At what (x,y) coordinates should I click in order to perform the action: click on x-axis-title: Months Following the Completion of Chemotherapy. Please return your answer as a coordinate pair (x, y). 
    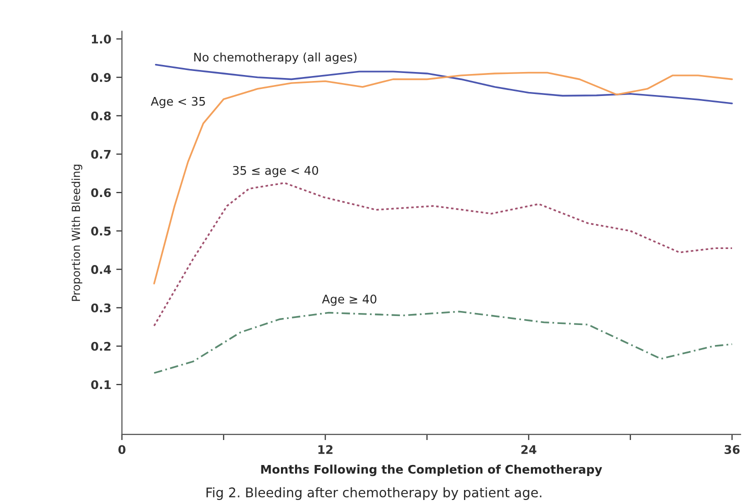
    Looking at the image, I should click on (431, 470).